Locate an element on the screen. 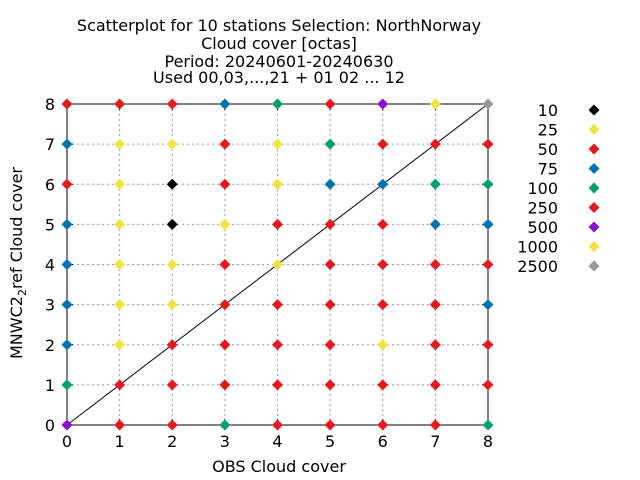  y-tick-label-3: 3 is located at coordinates (50, 305).